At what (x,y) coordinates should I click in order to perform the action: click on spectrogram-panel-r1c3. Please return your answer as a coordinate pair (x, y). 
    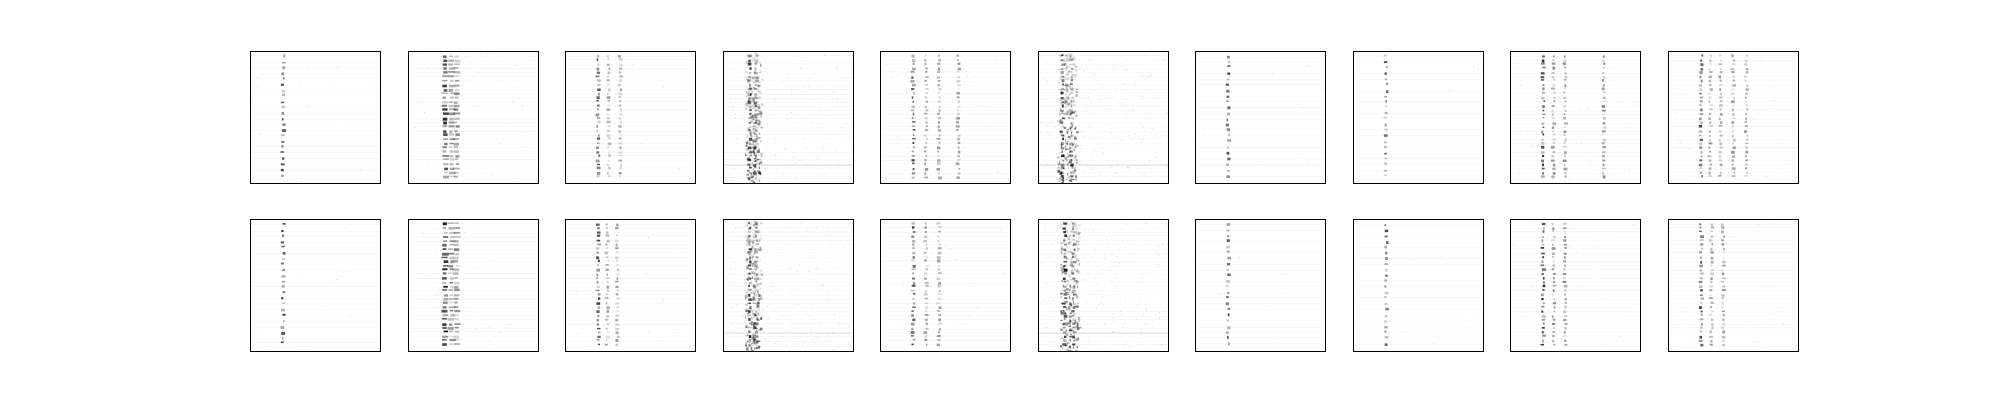
    Looking at the image, I should click on (630, 117).